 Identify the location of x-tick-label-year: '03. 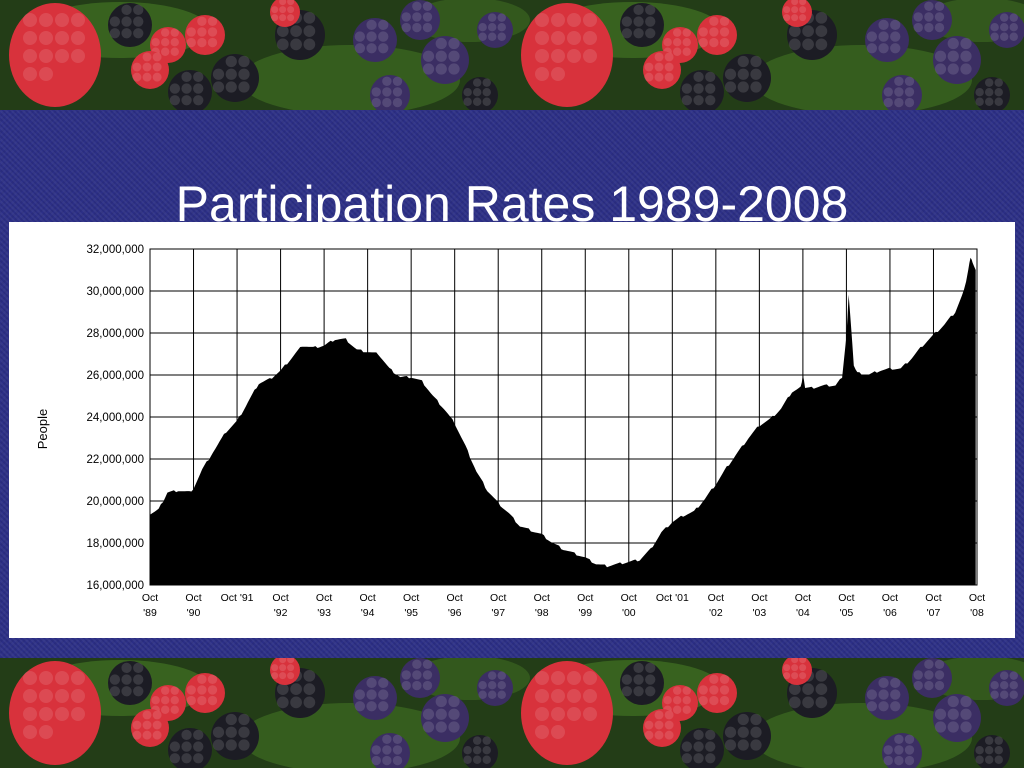
(760, 613).